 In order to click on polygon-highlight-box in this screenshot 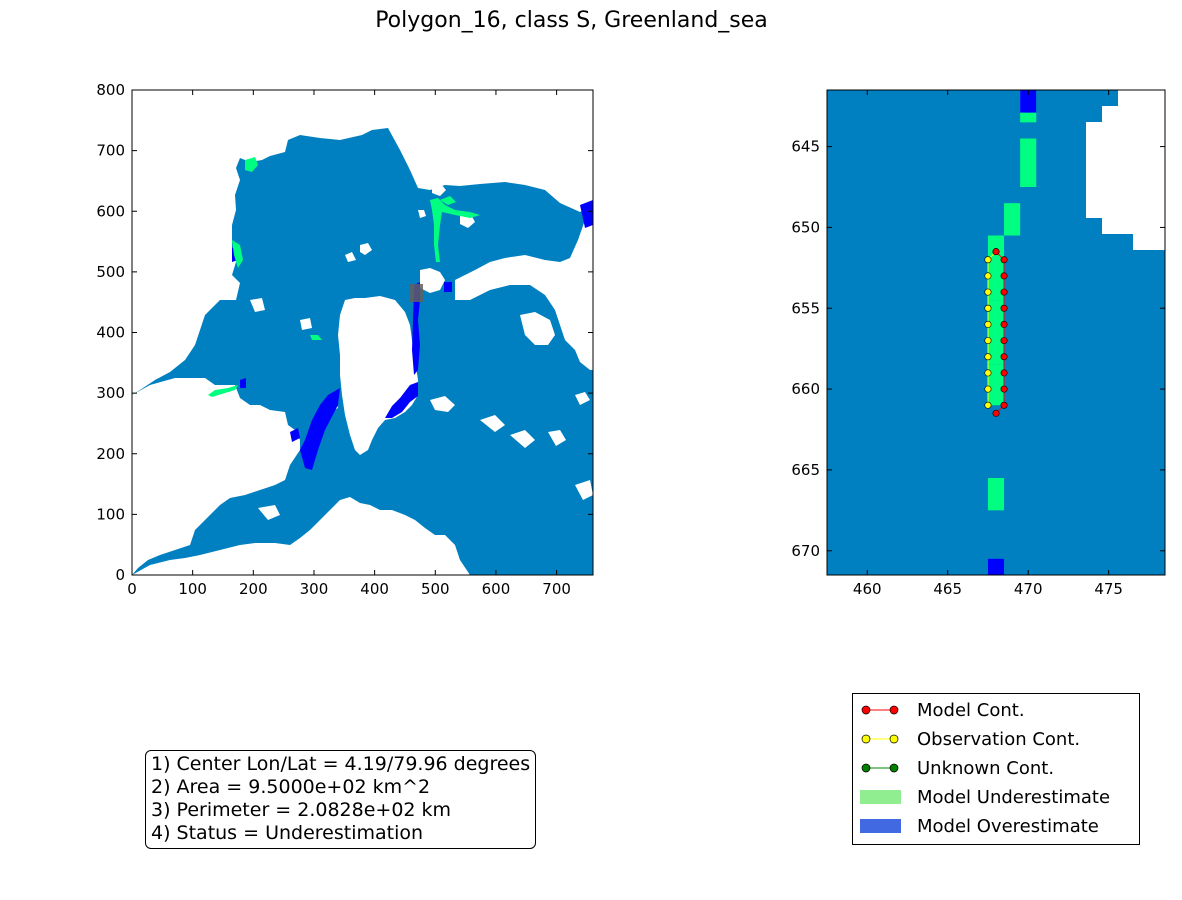, I will do `click(416, 293)`.